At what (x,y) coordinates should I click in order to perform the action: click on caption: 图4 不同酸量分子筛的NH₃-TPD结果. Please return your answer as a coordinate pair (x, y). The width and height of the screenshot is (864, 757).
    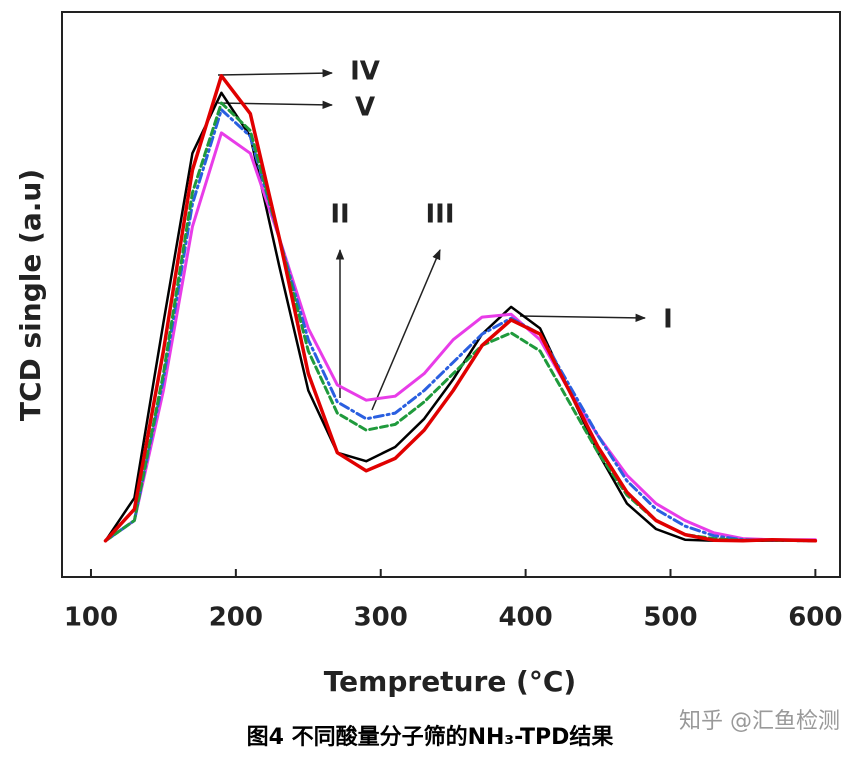
    Looking at the image, I should click on (430, 737).